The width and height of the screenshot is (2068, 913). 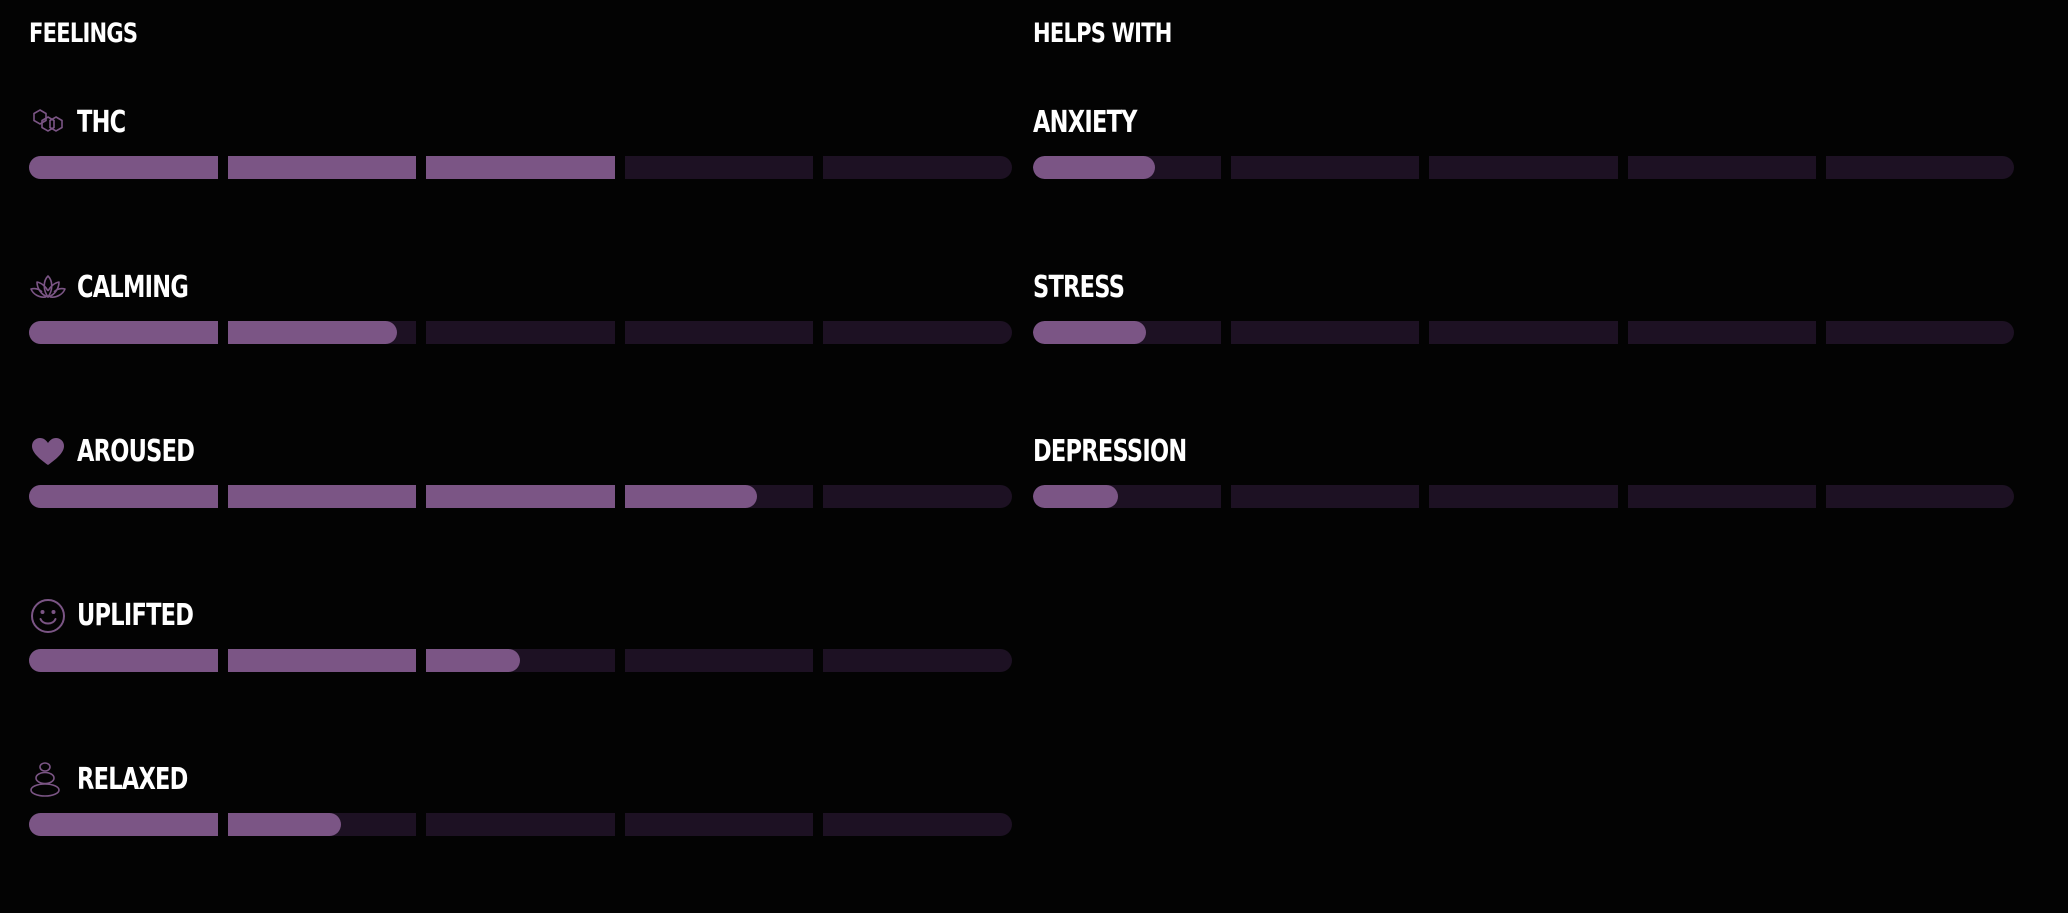 What do you see at coordinates (133, 287) in the screenshot?
I see `feeling-label: CALMING` at bounding box center [133, 287].